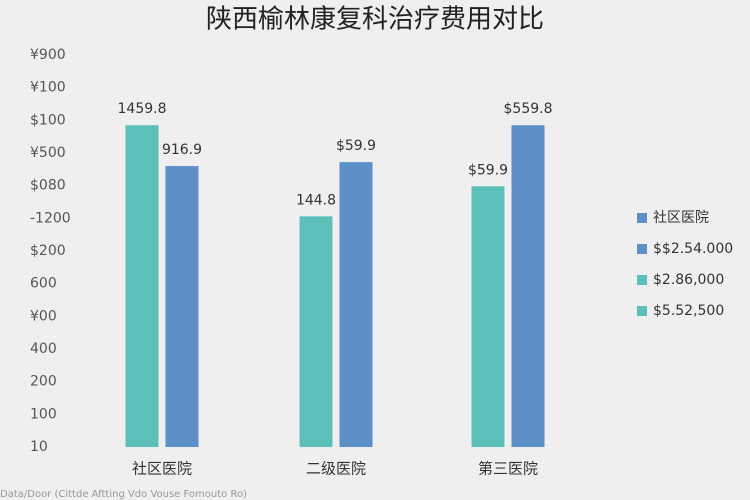  Describe the element at coordinates (48, 251) in the screenshot. I see `y-tick-label: $200` at that location.